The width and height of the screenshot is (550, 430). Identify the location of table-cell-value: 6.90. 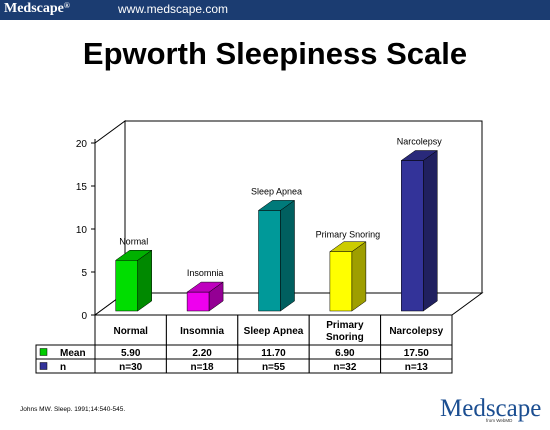
(345, 353).